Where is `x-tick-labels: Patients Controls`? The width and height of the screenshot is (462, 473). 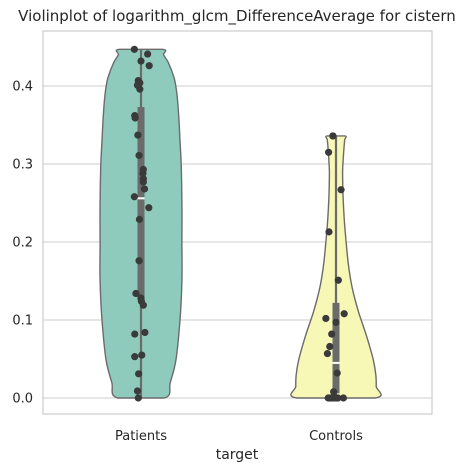
x-tick-labels: Patients Controls is located at coordinates (239, 436).